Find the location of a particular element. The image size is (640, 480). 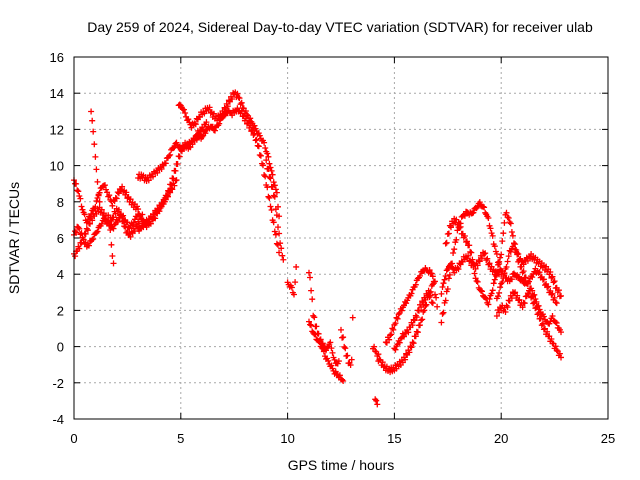

series-track8 is located at coordinates (229, 154).